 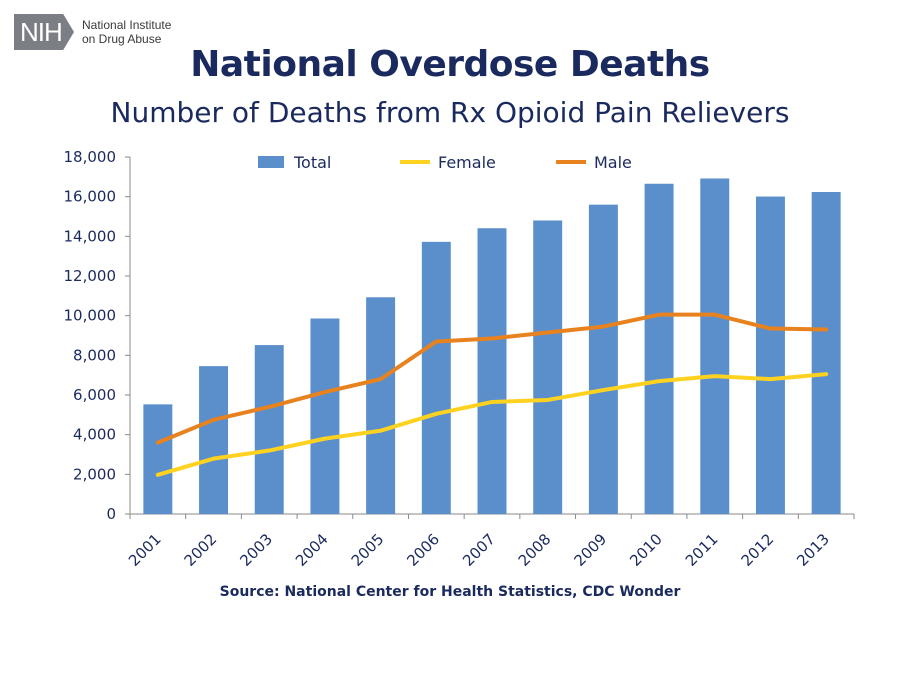 I want to click on nih-institute-name: National Institute on Drug Abuse, so click(x=126, y=32).